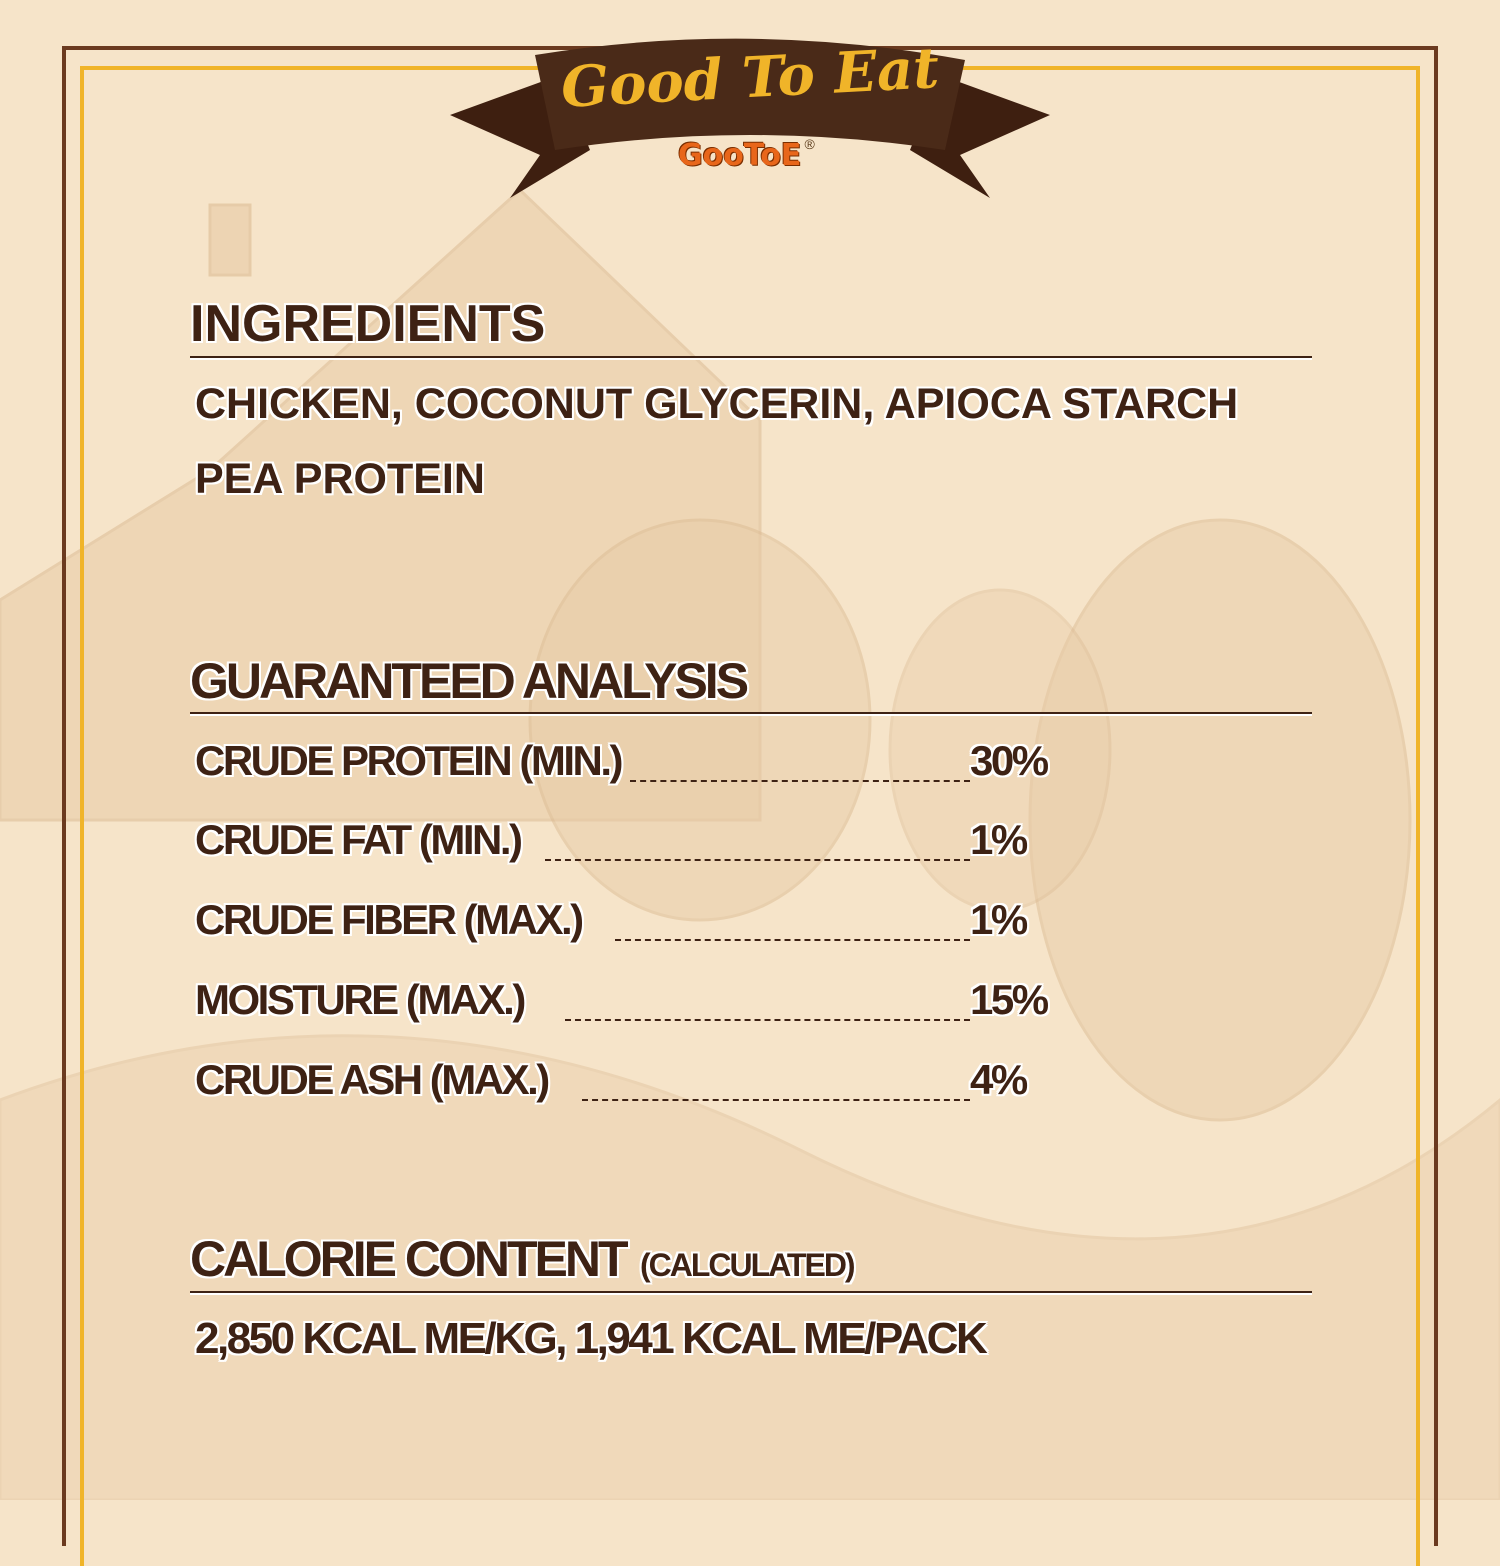  I want to click on analysis-value: 4%, so click(999, 1079).